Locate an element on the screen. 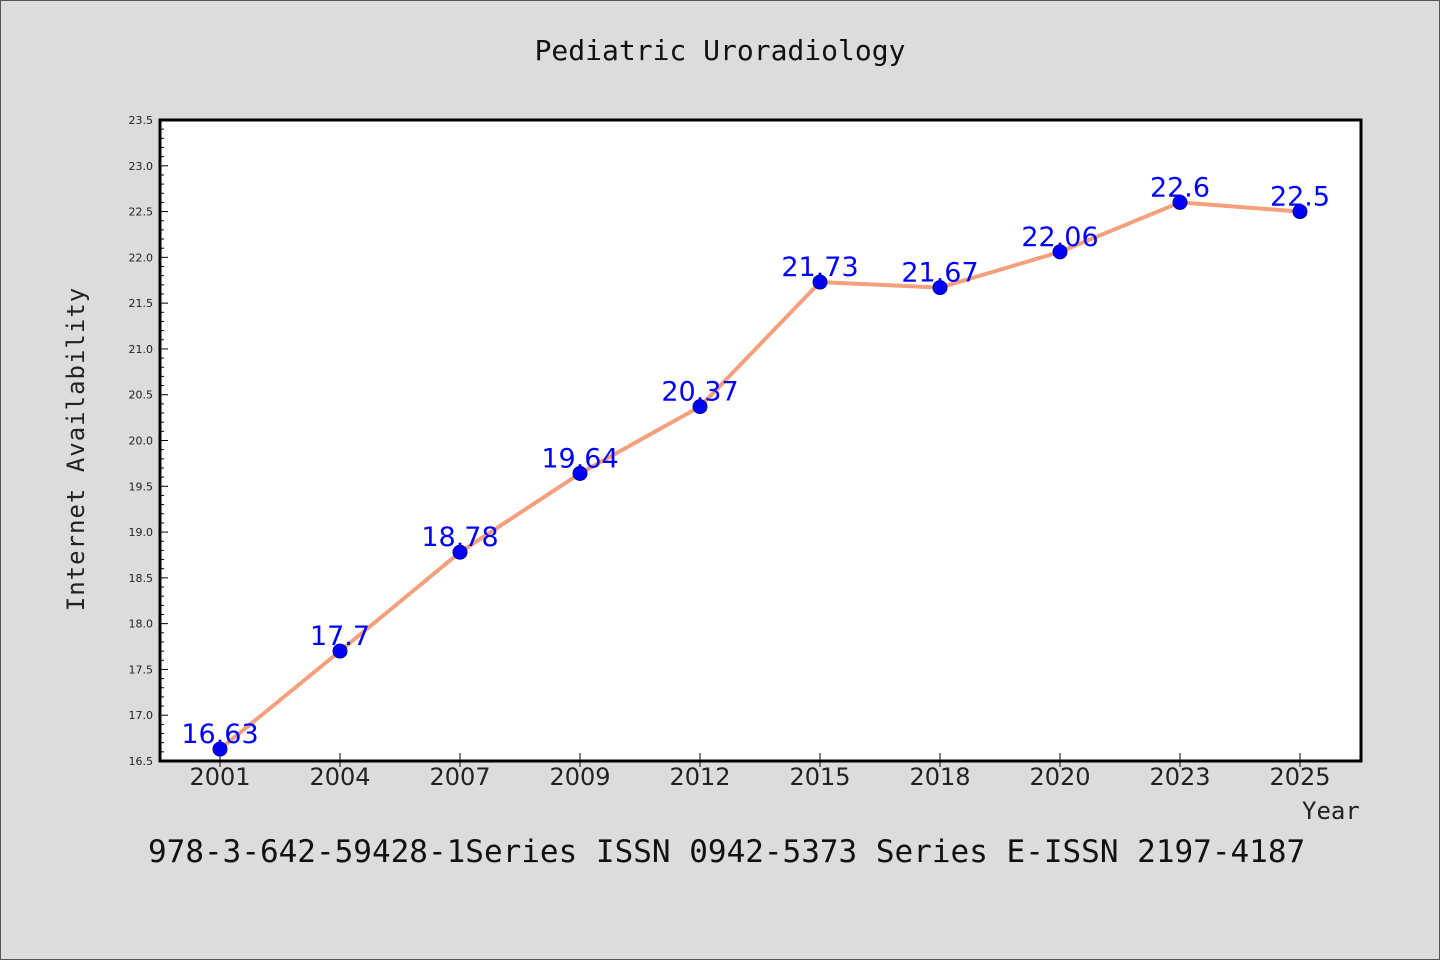 The height and width of the screenshot is (960, 1440). y-tick-label: 19.0 is located at coordinates (141, 532).